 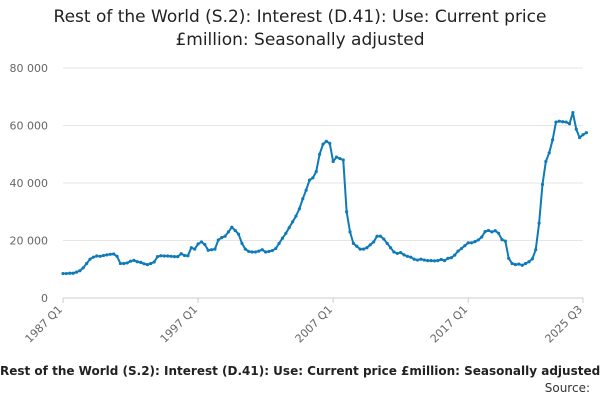 I want to click on x-tick-label: 1987 Q1, so click(x=44, y=324).